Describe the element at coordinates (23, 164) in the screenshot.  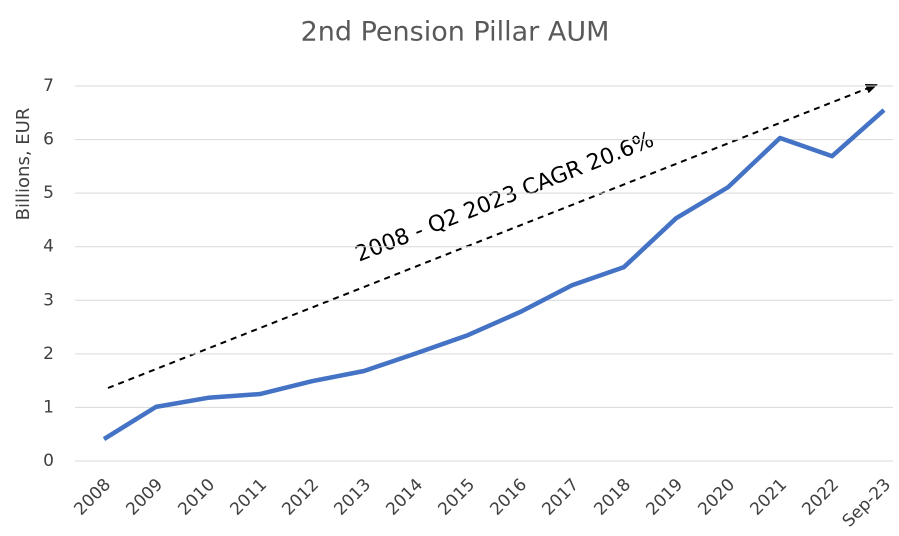
I see `y-axis-label: Billions, EUR` at that location.